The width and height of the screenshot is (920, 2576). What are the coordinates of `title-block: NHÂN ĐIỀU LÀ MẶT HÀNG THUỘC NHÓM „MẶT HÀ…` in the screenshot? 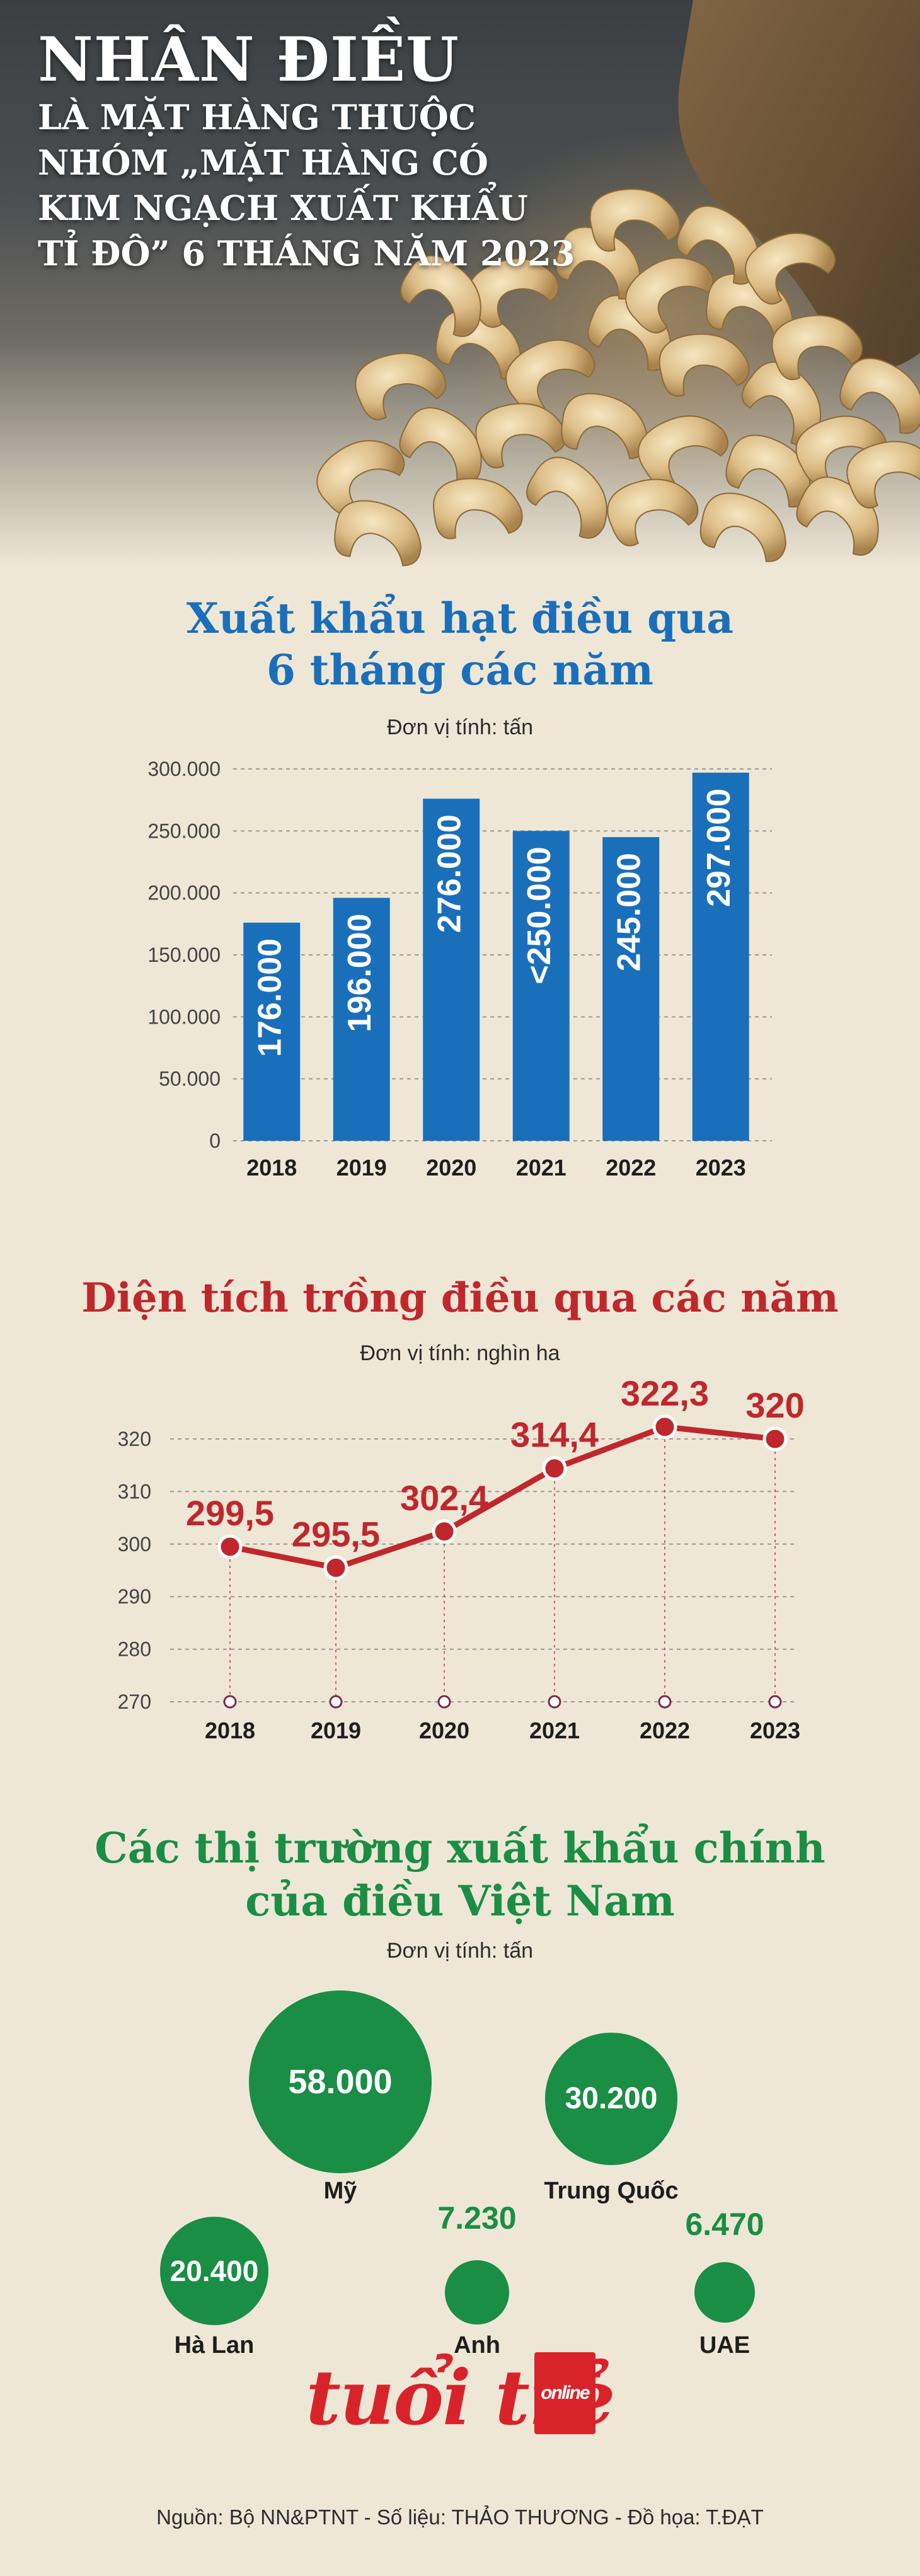 It's located at (321, 150).